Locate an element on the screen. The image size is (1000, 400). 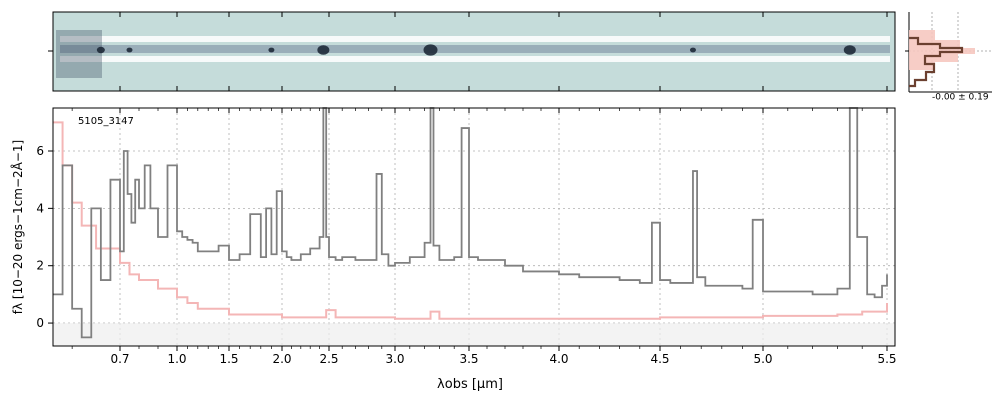
x-tick-label: 3.5 is located at coordinates (468, 359).